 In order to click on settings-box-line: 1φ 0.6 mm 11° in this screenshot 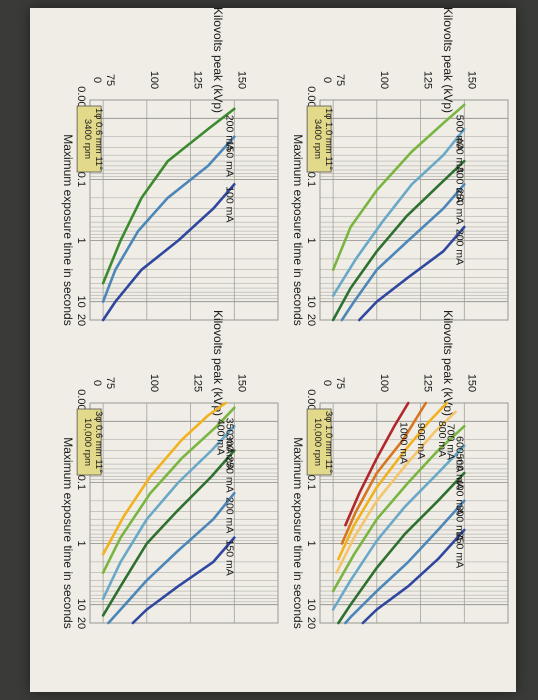, I will do `click(98, 139)`.